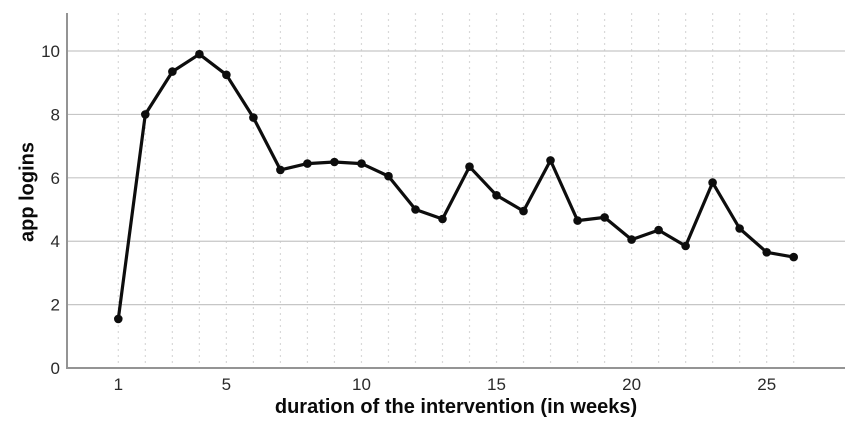  Describe the element at coordinates (55, 368) in the screenshot. I see `y-tick-label: 0` at that location.